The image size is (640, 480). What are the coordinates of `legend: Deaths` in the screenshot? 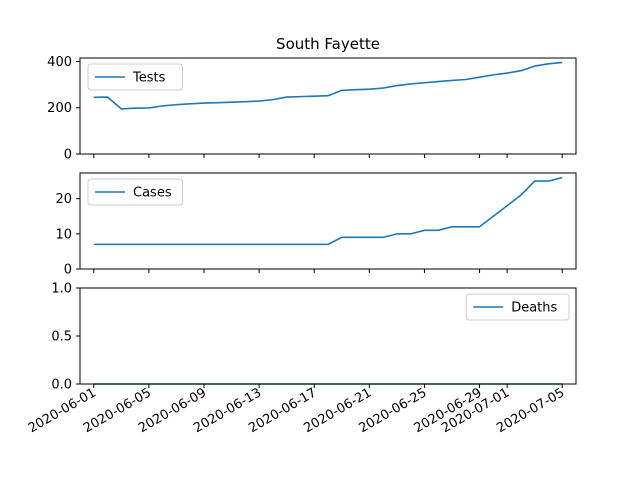 It's located at (517, 307).